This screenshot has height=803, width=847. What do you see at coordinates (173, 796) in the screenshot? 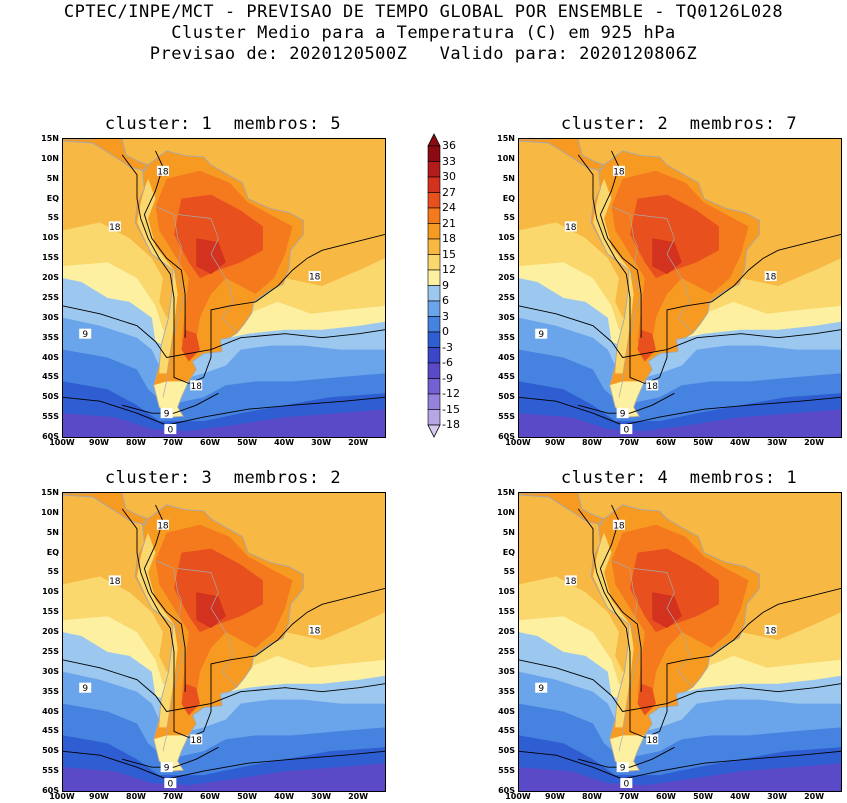
I see `lon-tick-label: 70W` at bounding box center [173, 796].